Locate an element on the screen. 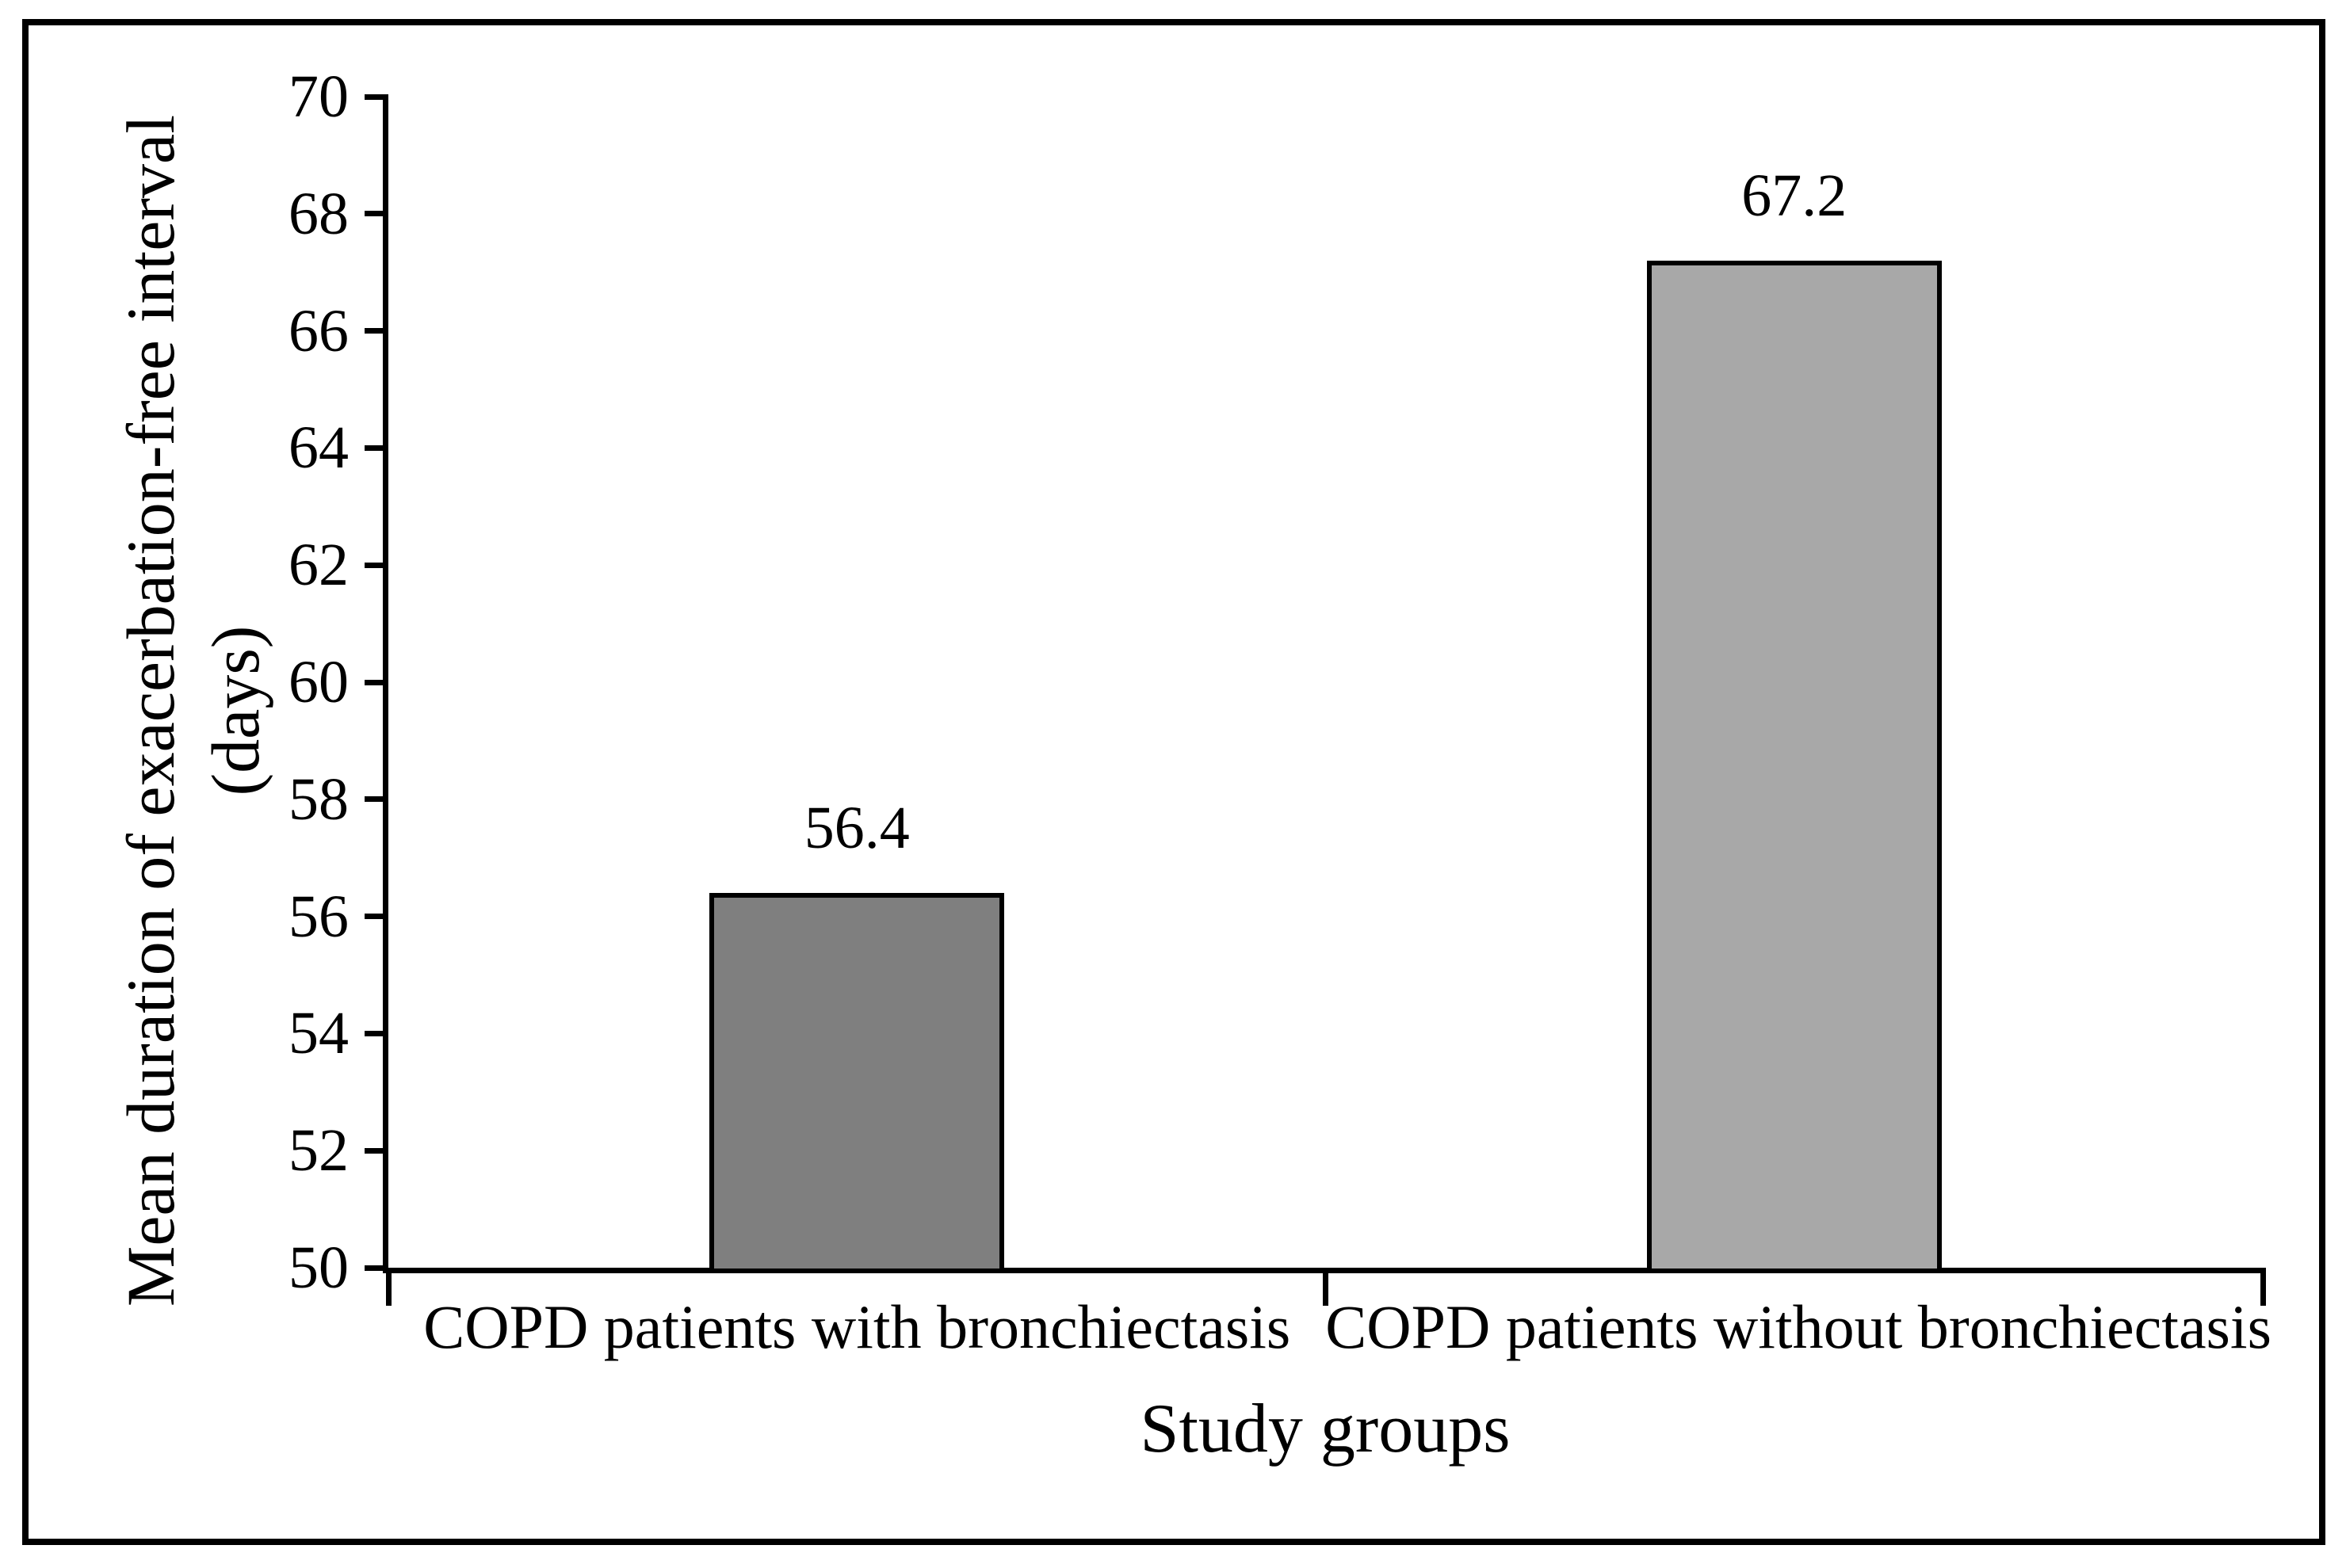 The height and width of the screenshot is (1568, 2346). y-tick-label: 56 is located at coordinates (318, 916).